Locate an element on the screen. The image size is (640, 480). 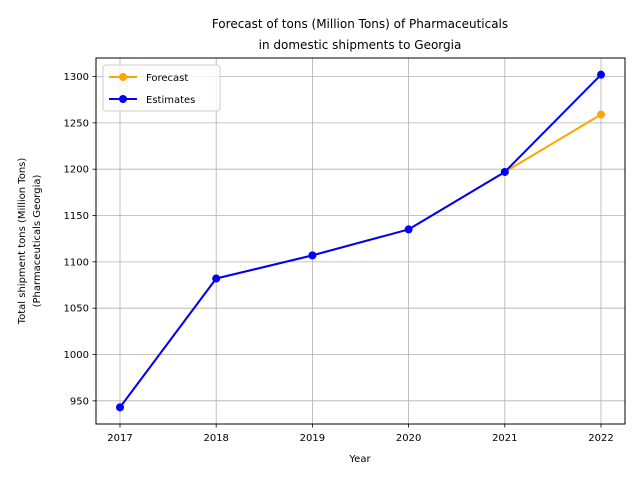
x-axis: 2017 2018 2019 2020 2021 2022 is located at coordinates (360, 434).